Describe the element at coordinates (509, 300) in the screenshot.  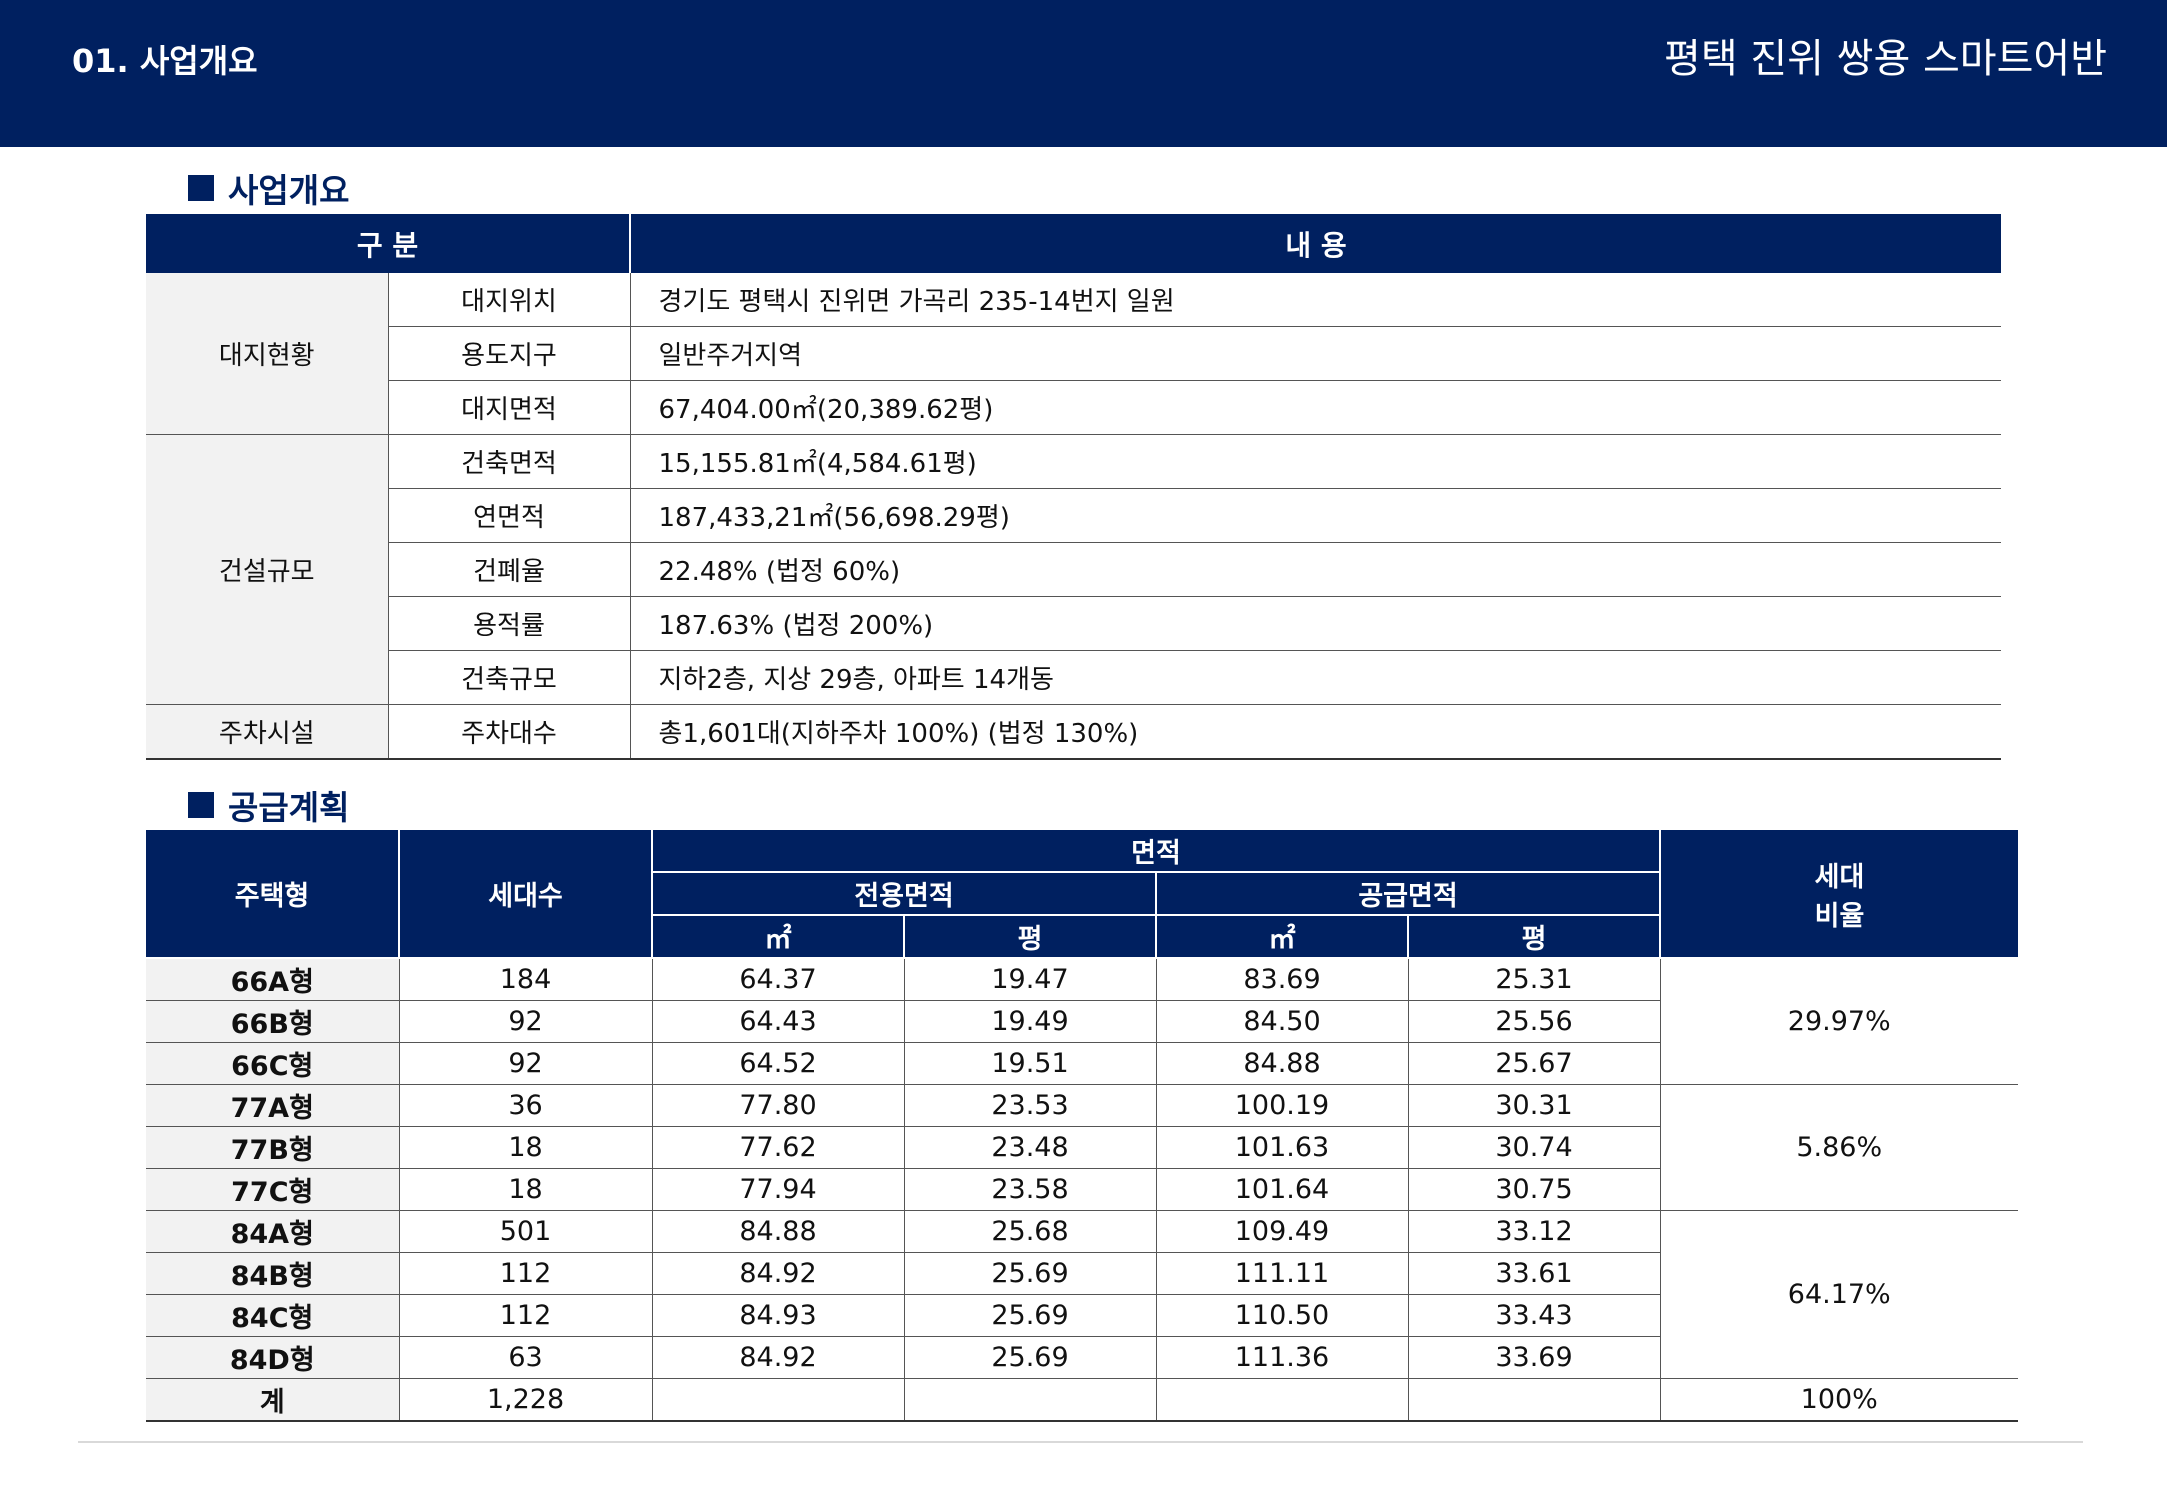
I see `overview-item-label: 대지위치` at that location.